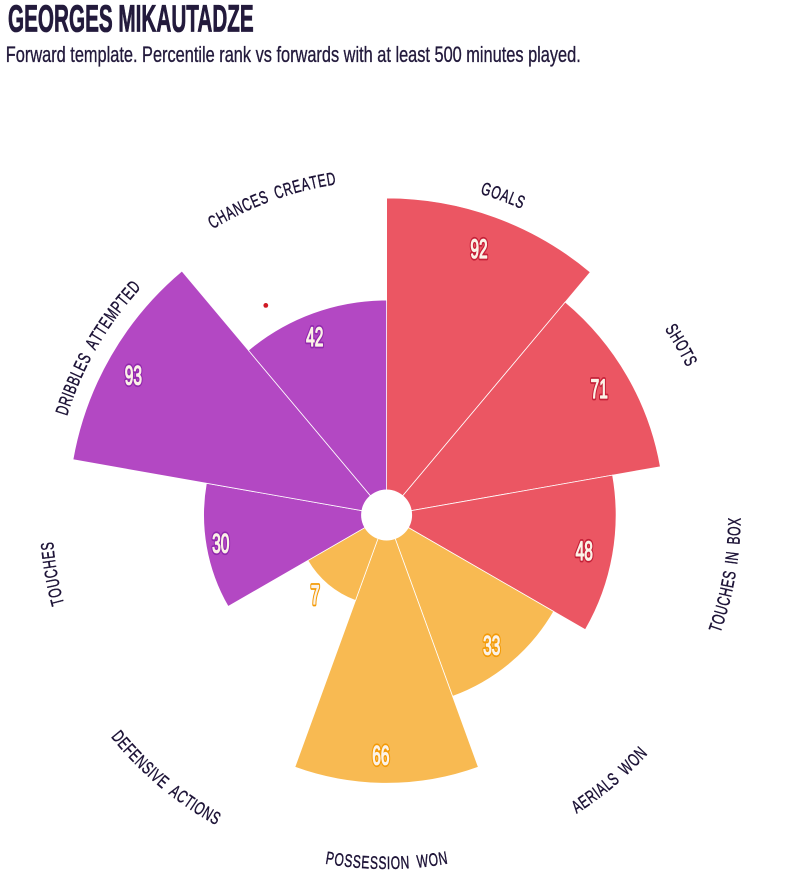  Describe the element at coordinates (331, 179) in the screenshot. I see `svg-text: D` at that location.